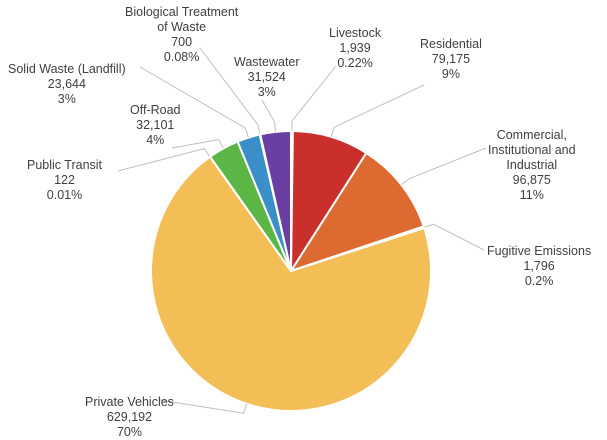 This screenshot has height=440, width=607. What do you see at coordinates (531, 180) in the screenshot?
I see `slice-value-2: 96,875` at bounding box center [531, 180].